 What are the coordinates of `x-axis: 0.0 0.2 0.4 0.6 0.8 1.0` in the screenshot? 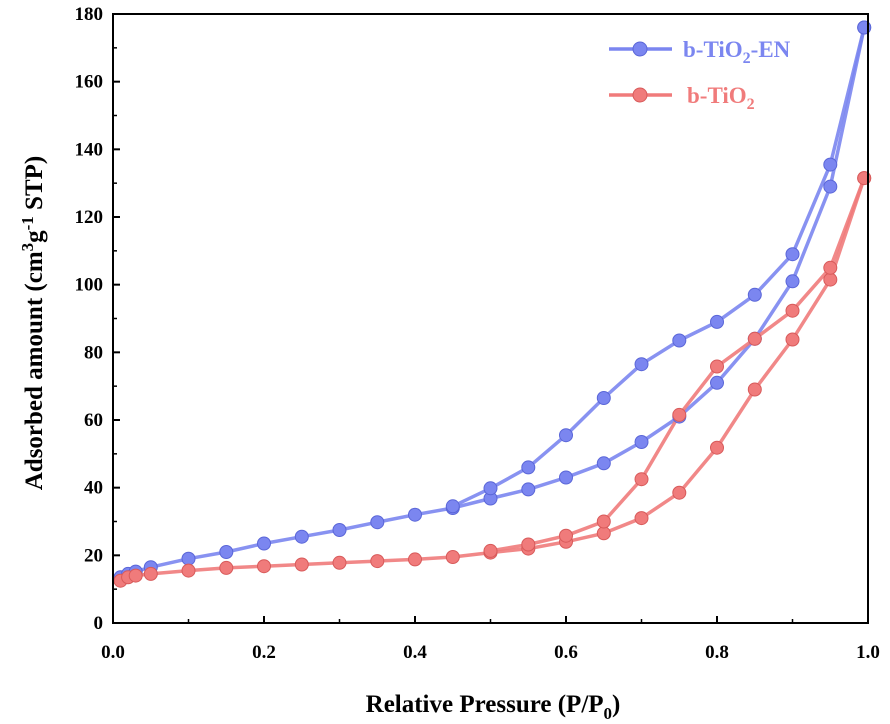 It's located at (490, 639).